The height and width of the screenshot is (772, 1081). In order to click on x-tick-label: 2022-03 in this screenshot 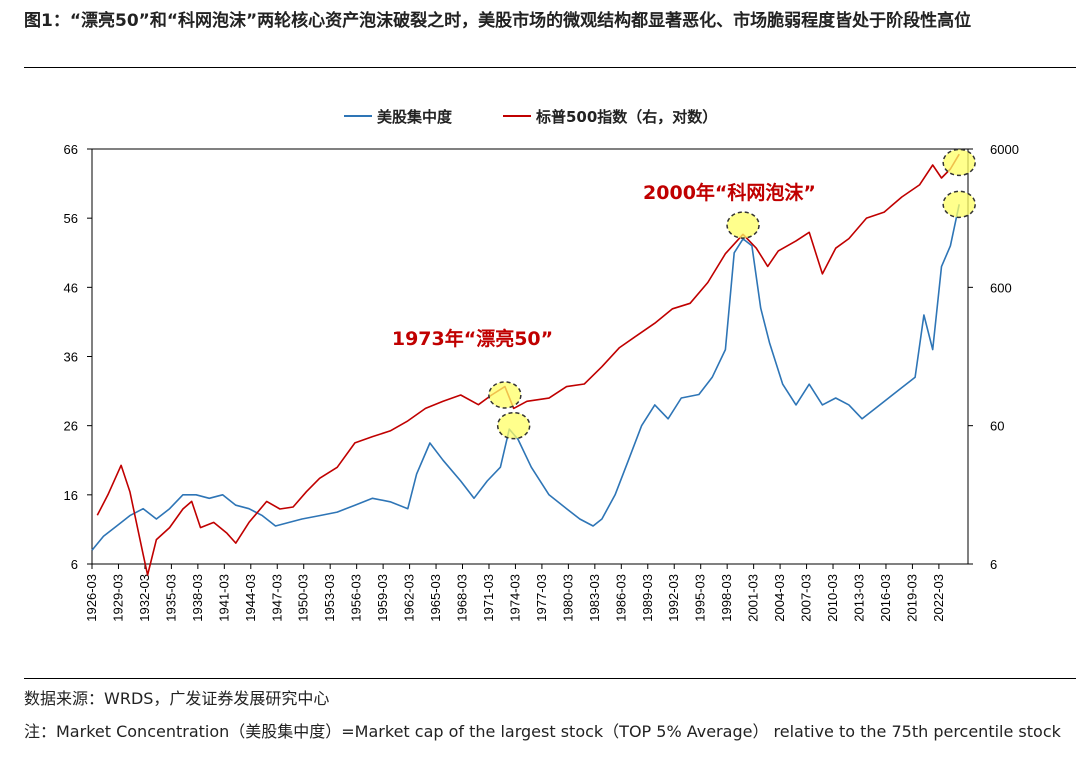, I will do `click(938, 598)`.